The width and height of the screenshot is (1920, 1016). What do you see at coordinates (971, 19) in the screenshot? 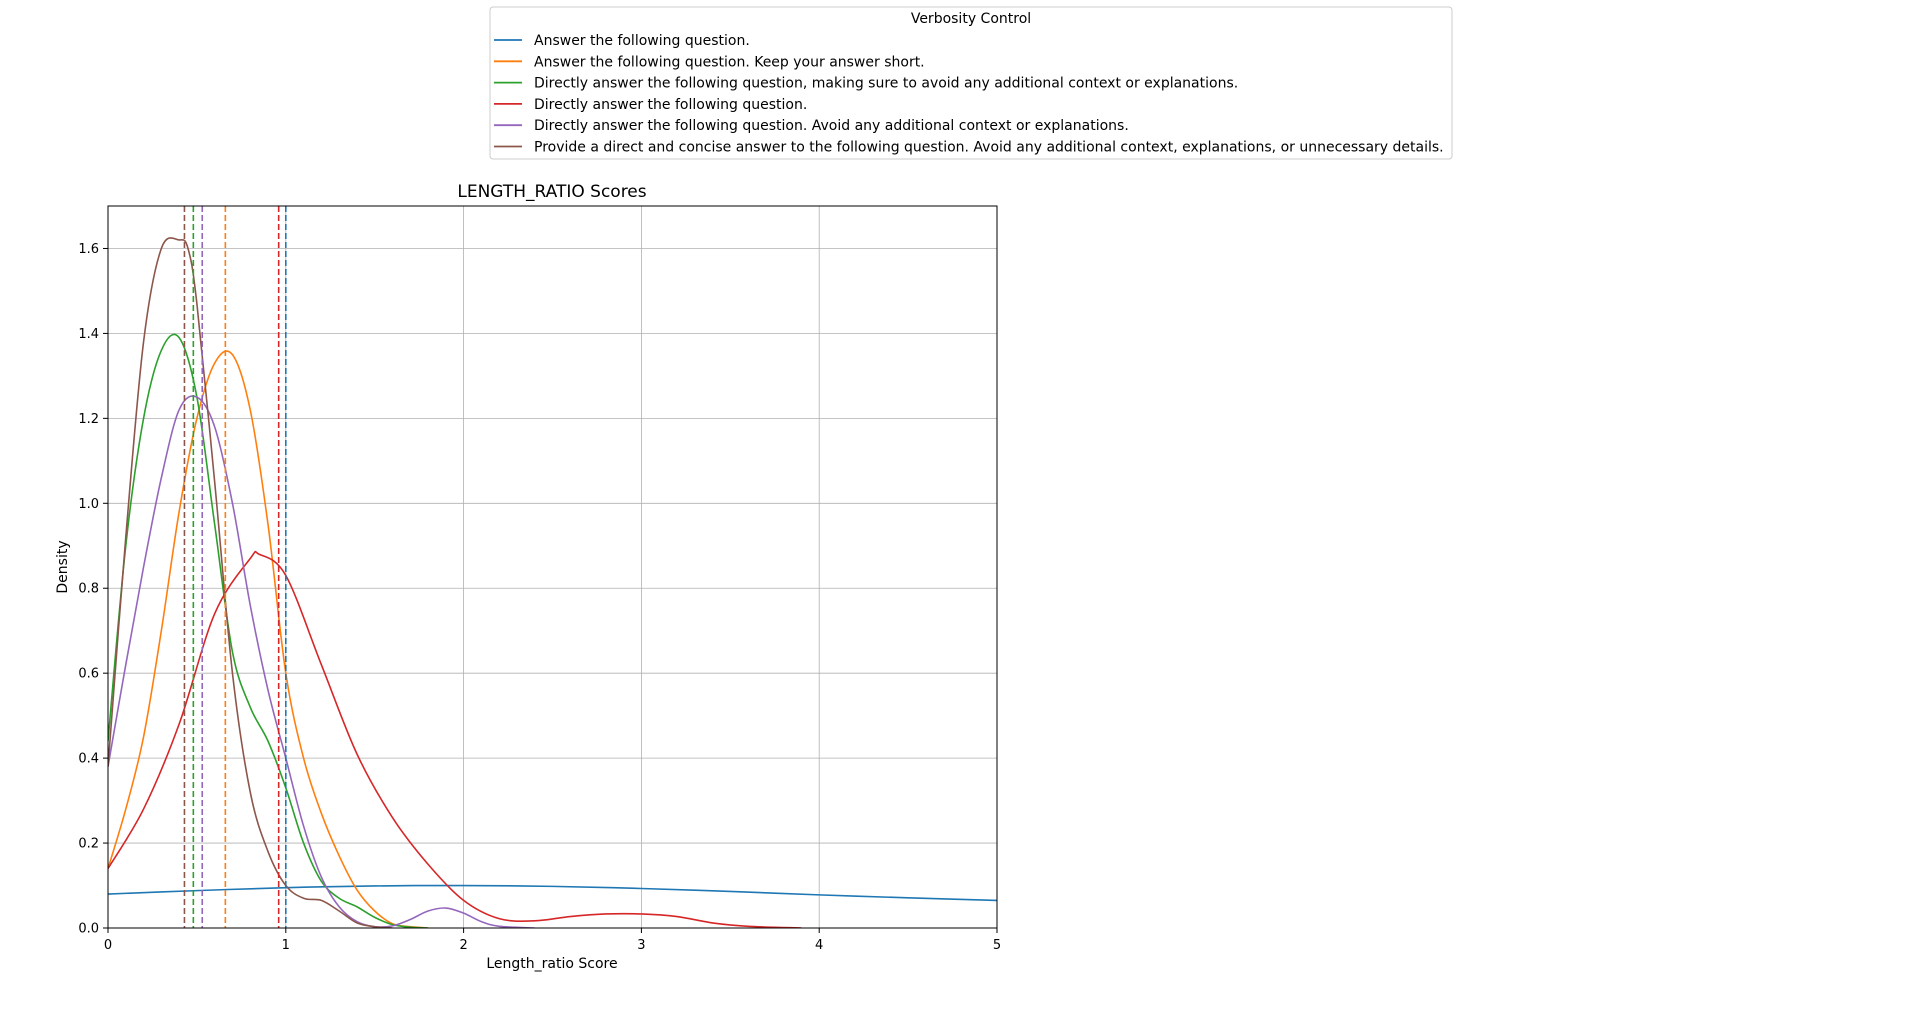
I see `legend-title: Verbosity Control` at bounding box center [971, 19].